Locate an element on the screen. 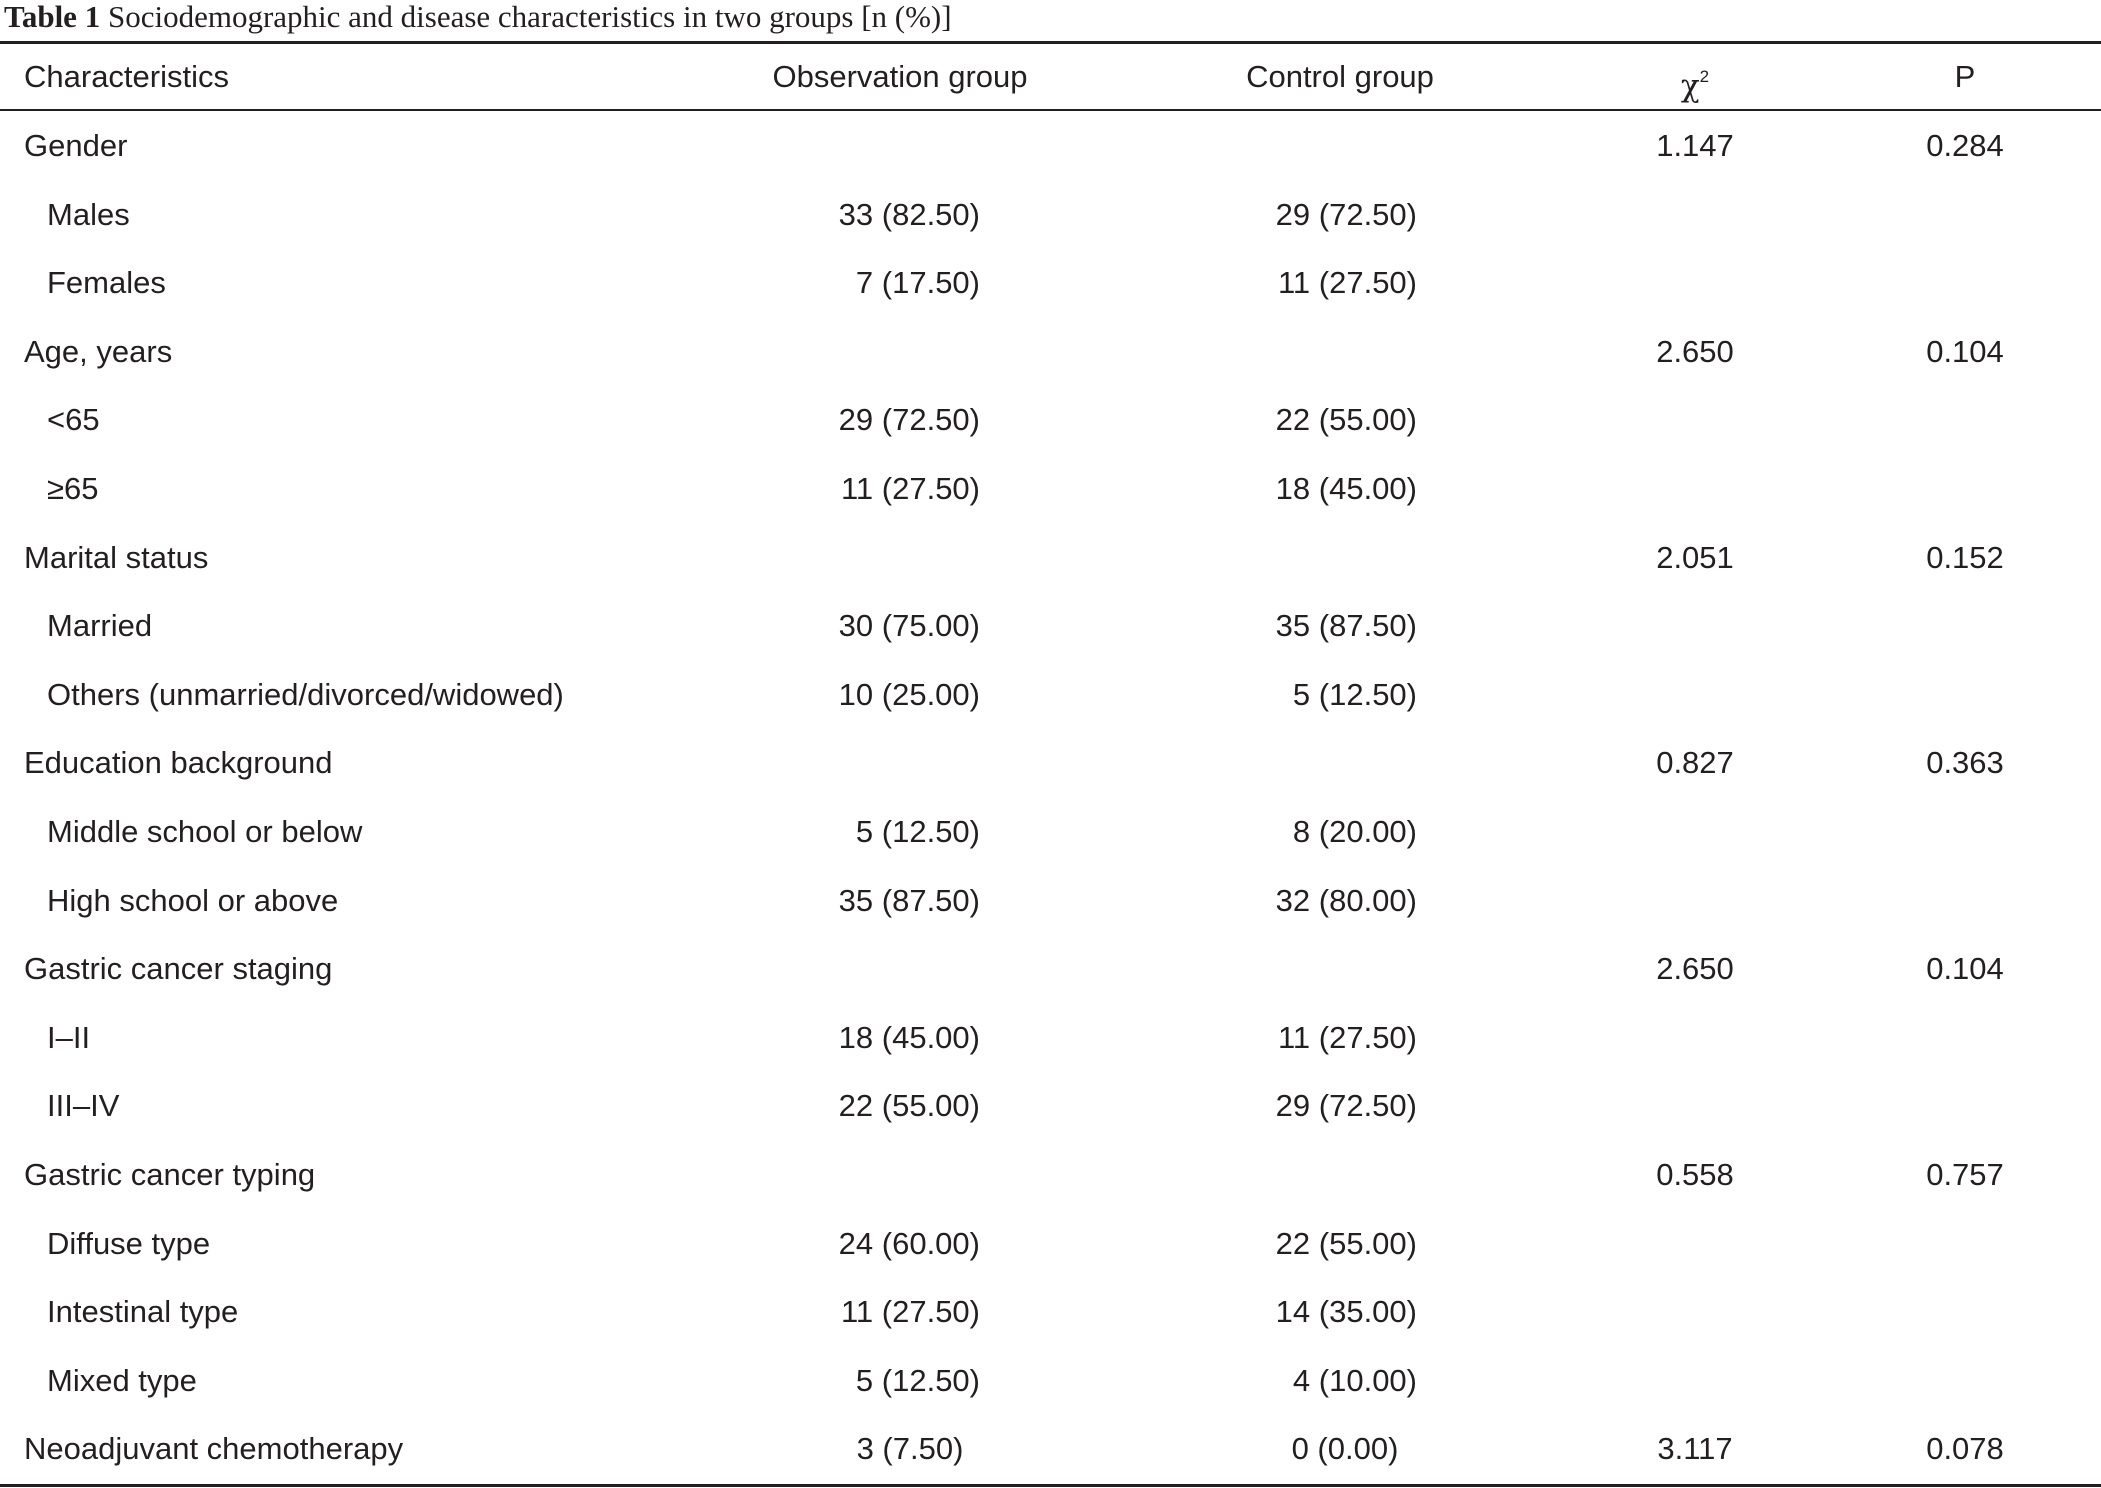 The image size is (2101, 1488). cell-observation-value: 30 (75.00) is located at coordinates (909, 626).